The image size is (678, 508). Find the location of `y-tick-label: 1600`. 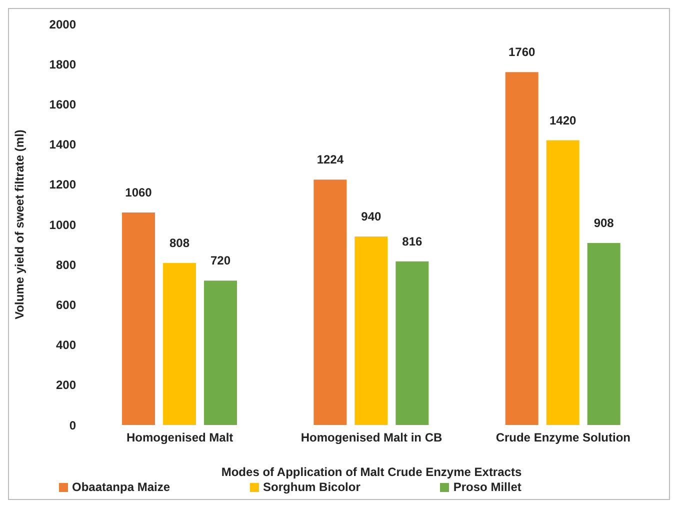

y-tick-label: 1600 is located at coordinates (62, 104).